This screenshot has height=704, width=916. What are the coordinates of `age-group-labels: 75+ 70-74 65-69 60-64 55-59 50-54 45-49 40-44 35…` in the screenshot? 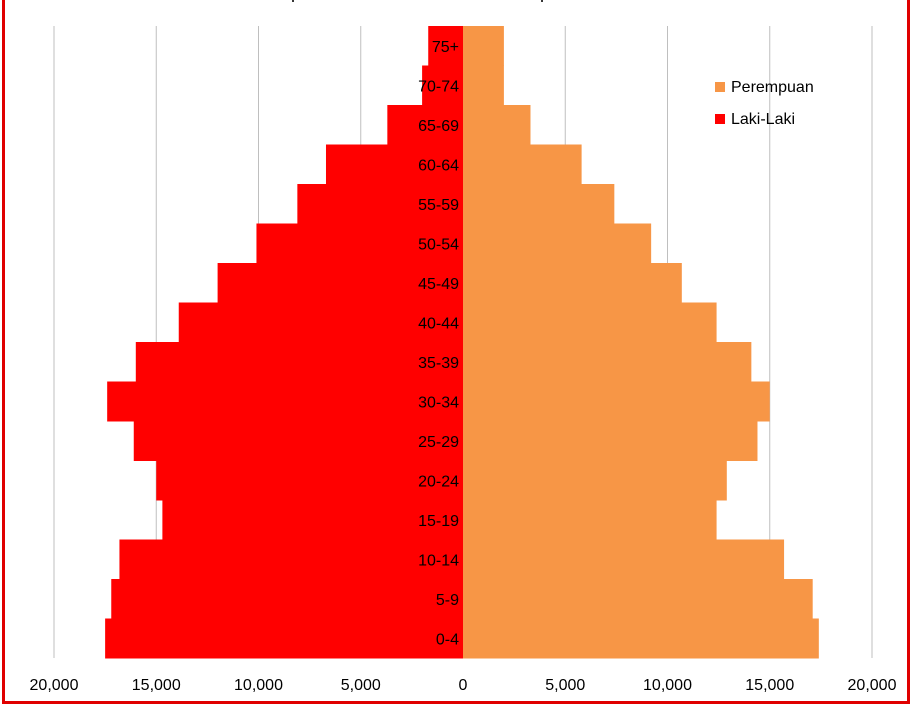 It's located at (438, 344).